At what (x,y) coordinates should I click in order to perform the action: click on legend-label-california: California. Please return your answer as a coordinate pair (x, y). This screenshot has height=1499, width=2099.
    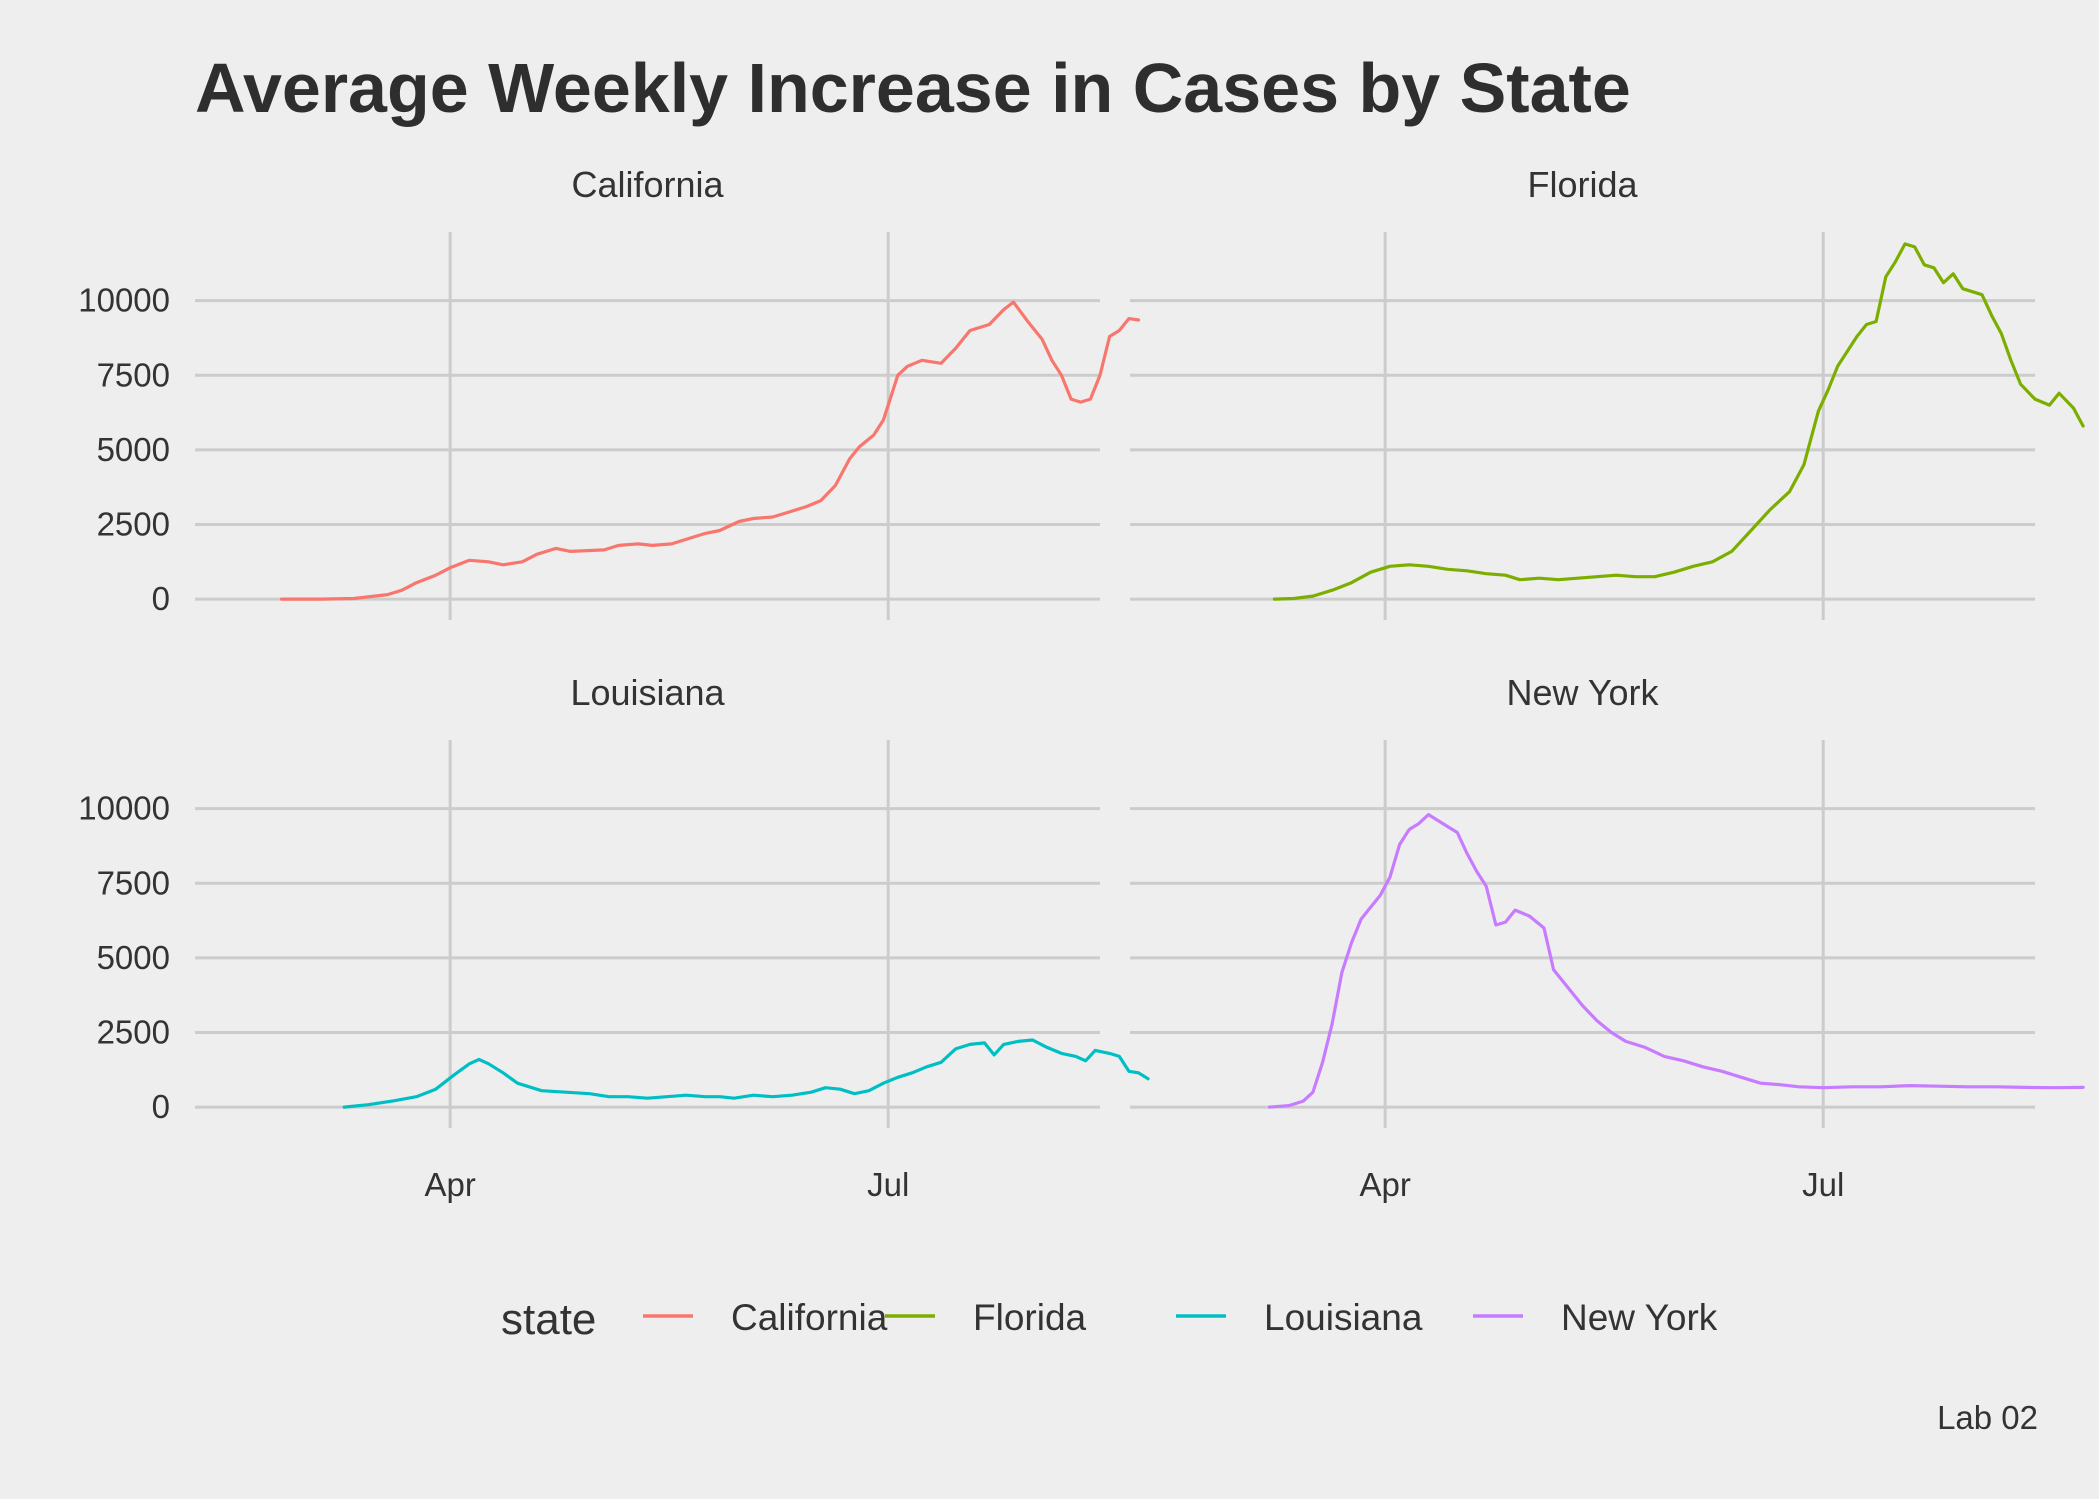
    Looking at the image, I should click on (809, 1317).